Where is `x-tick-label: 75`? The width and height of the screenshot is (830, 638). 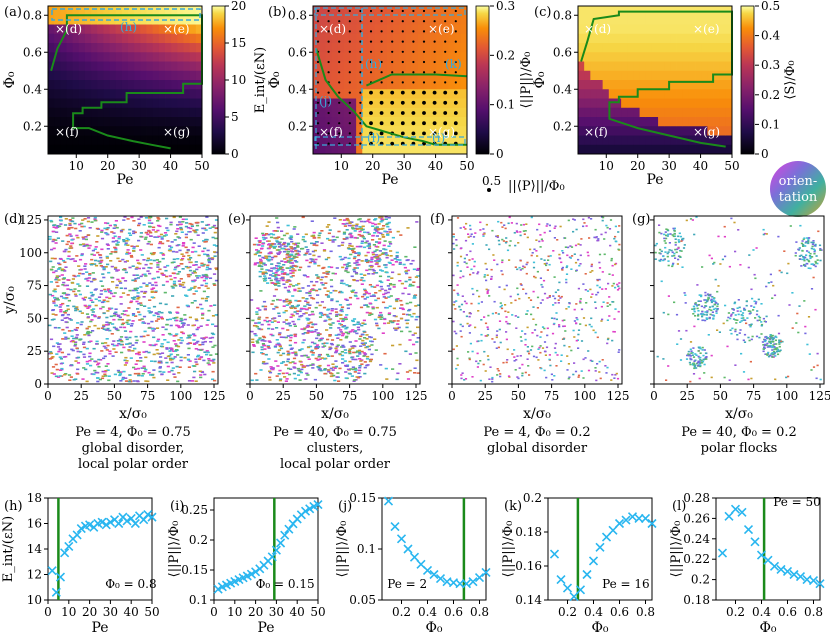 x-tick-label: 75 is located at coordinates (147, 396).